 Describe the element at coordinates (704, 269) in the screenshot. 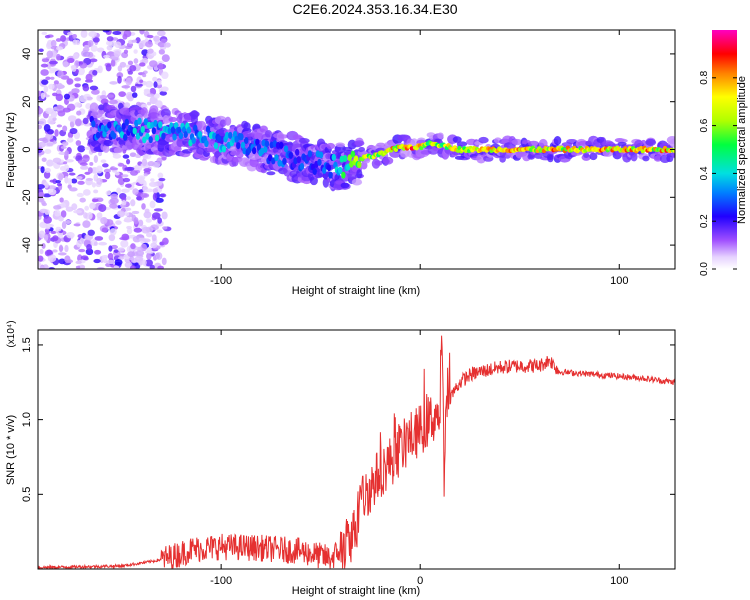

I see `colorbar-tick-label: 0.0` at that location.